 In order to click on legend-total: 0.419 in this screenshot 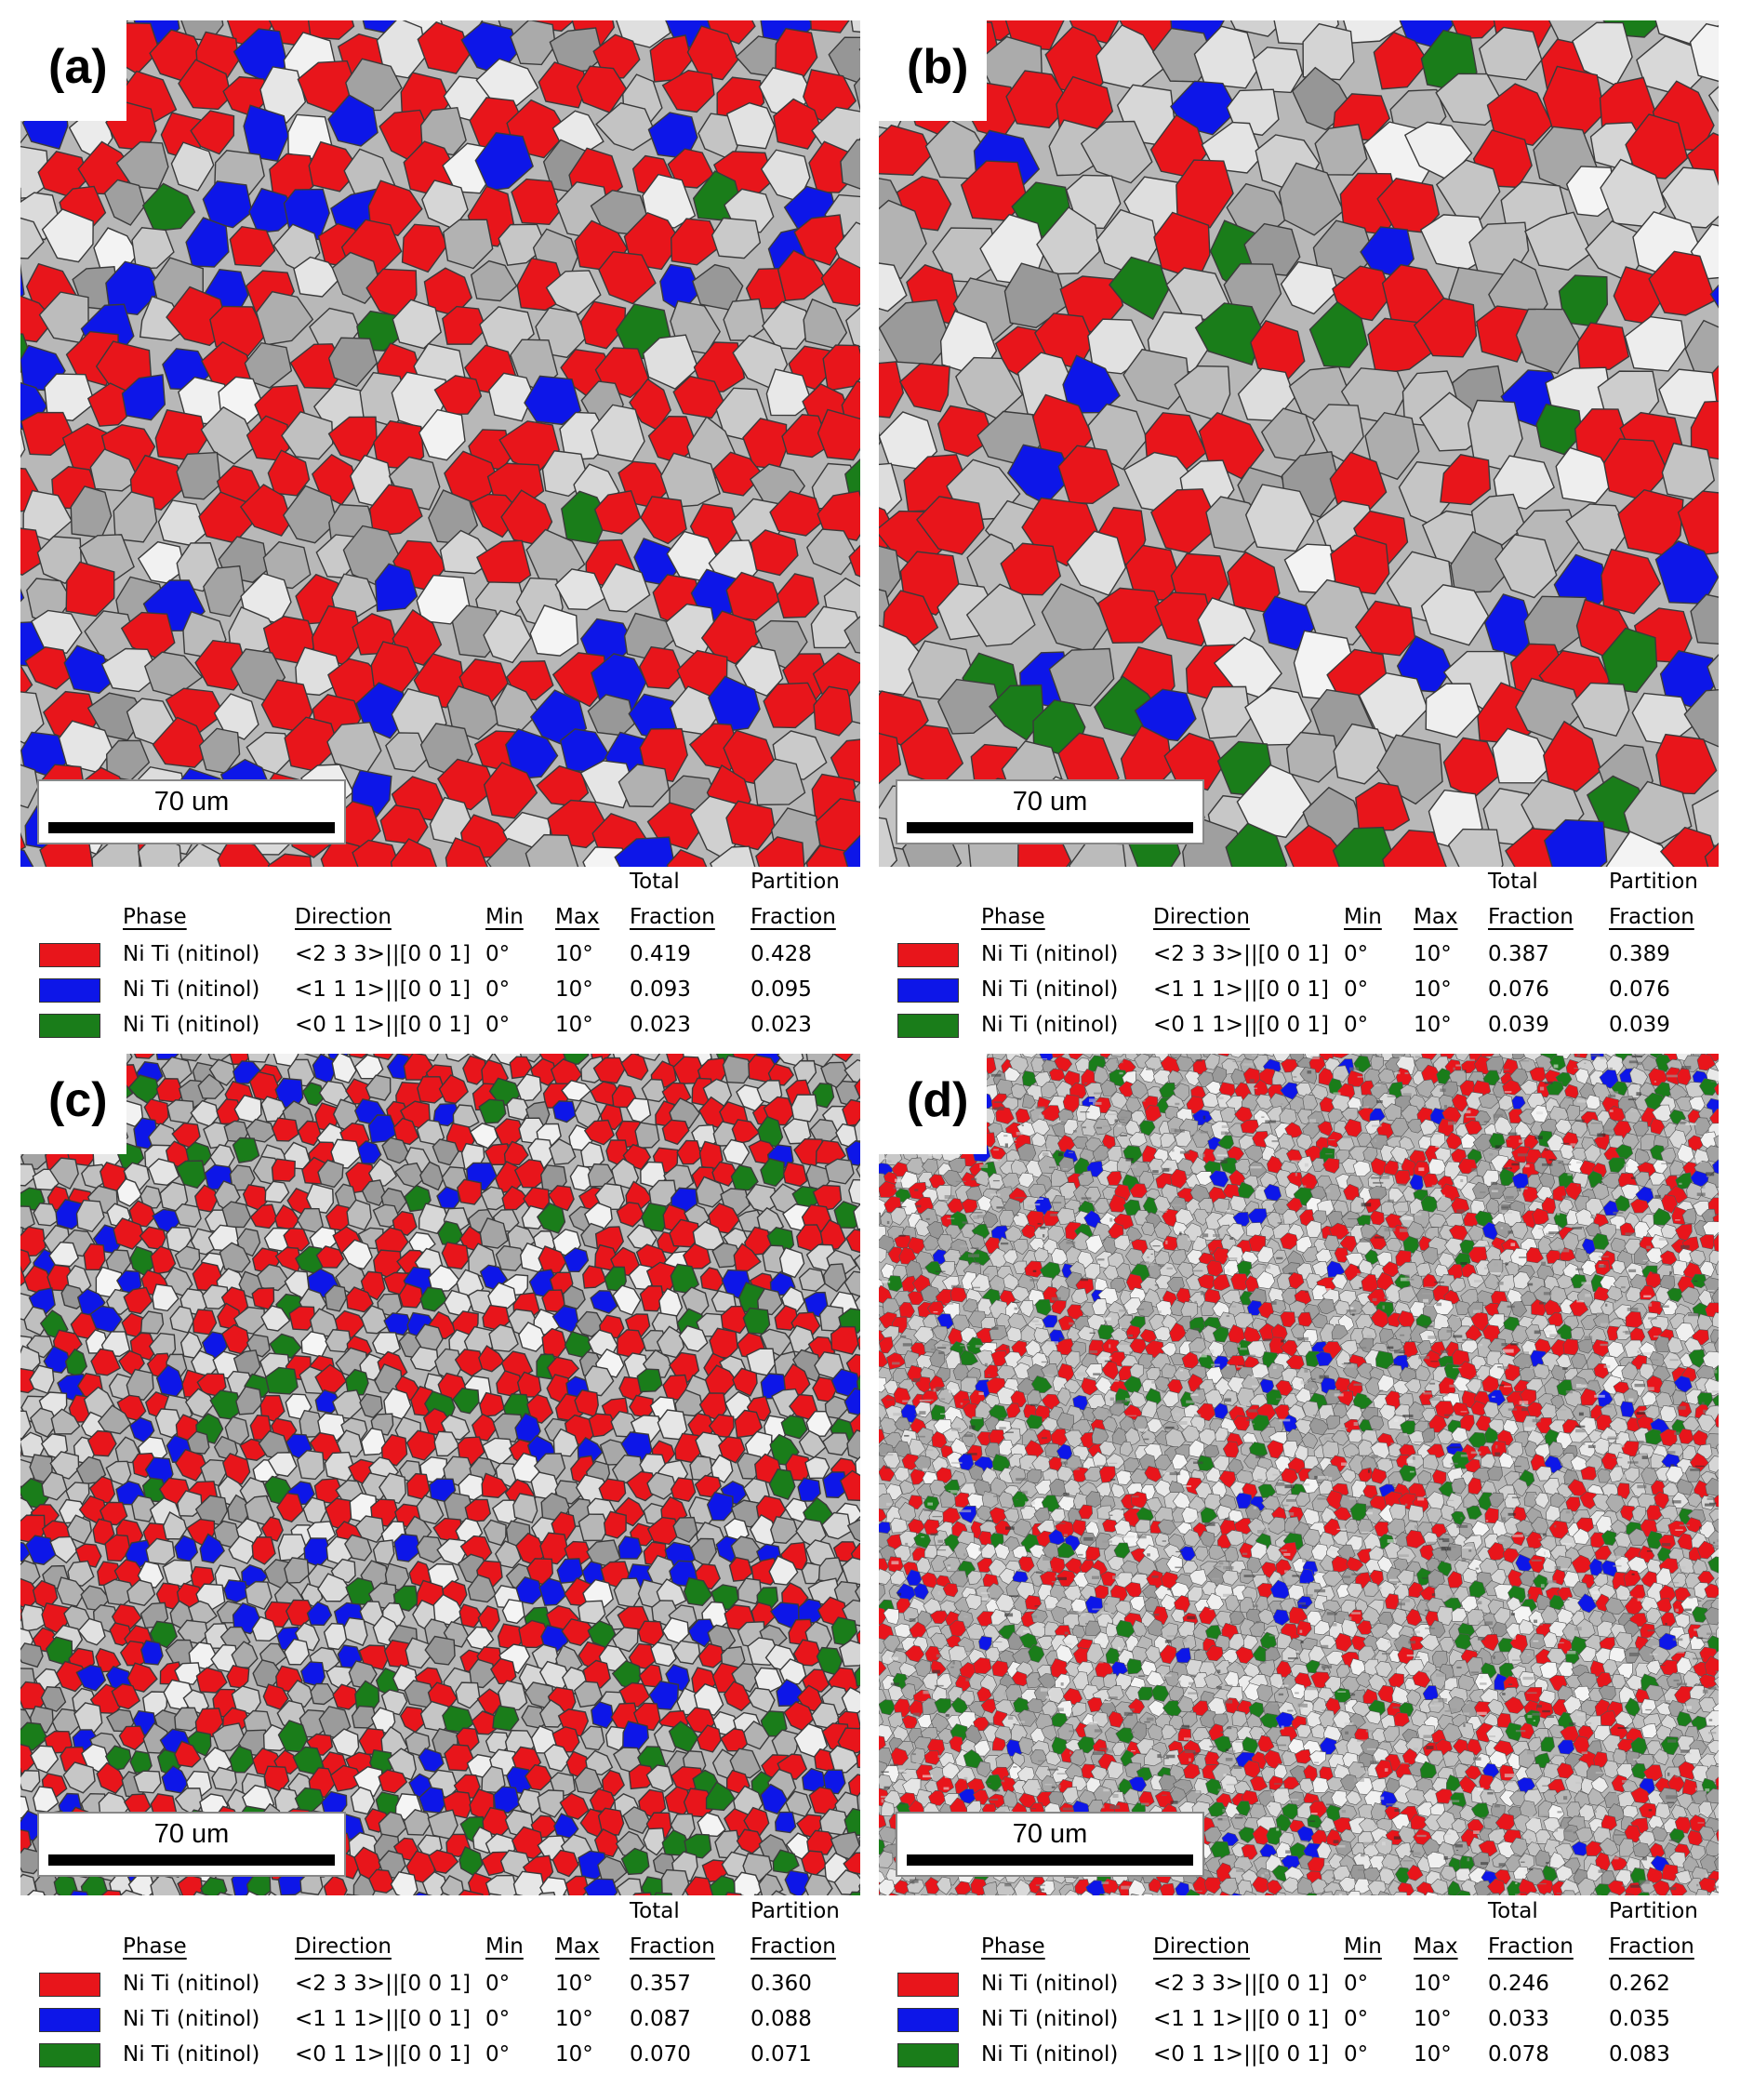, I will do `click(660, 954)`.